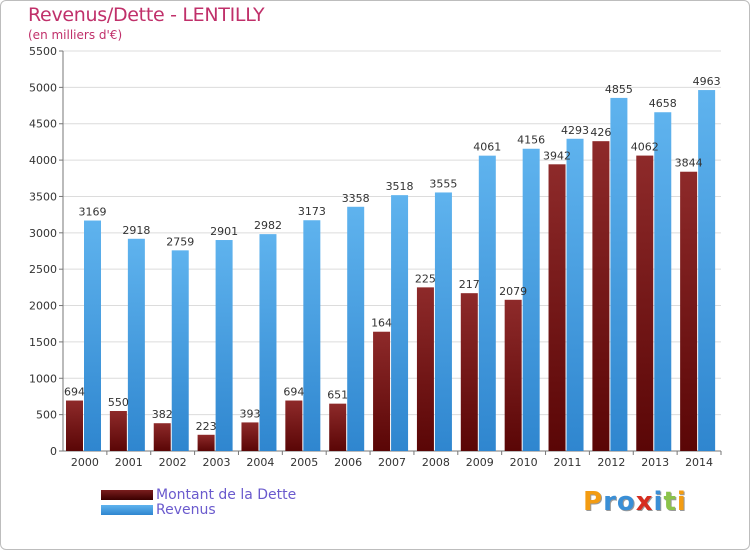 The width and height of the screenshot is (750, 550). Describe the element at coordinates (443, 183) in the screenshot. I see `data-label-revenus: 3555` at that location.